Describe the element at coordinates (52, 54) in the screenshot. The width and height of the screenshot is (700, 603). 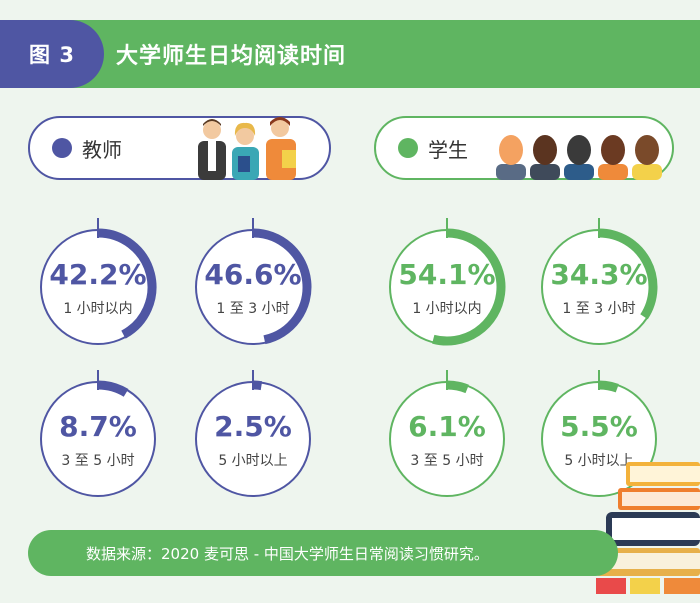
I see `figure-tag: 图 3` at that location.